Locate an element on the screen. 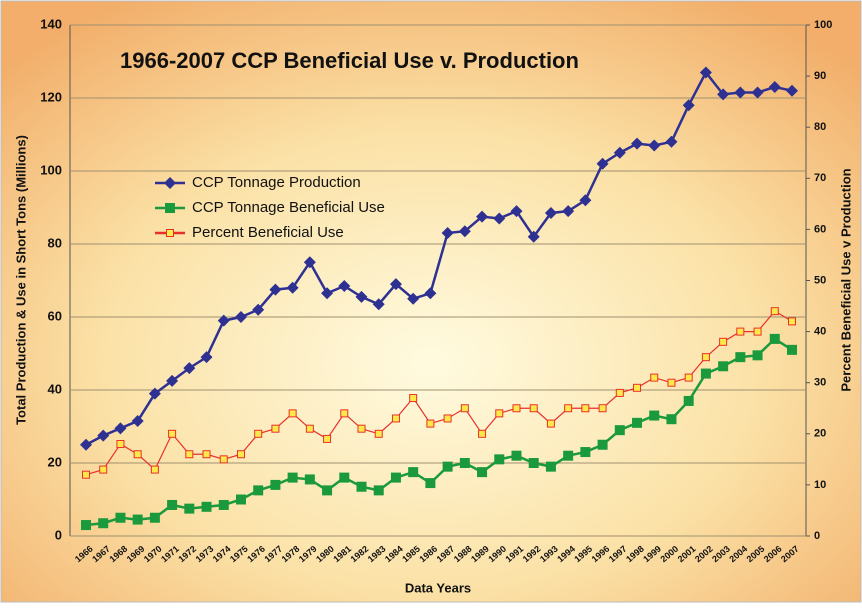  y-tick-label: 40 is located at coordinates (55, 388).